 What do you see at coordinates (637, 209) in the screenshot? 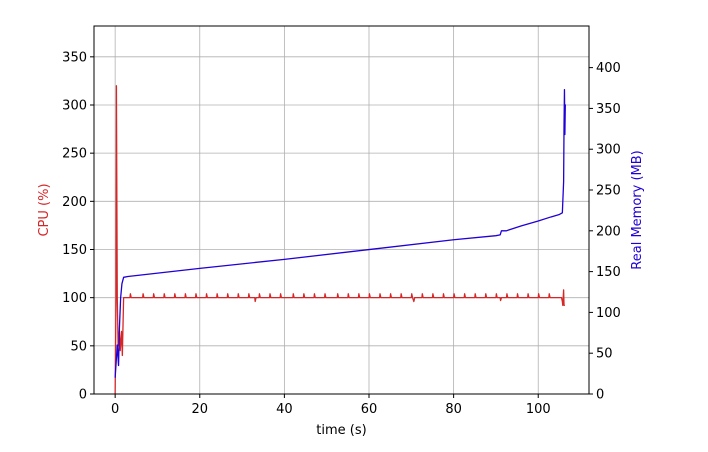
I see `y-axis-right-label: Real Memory (MB)` at bounding box center [637, 209].